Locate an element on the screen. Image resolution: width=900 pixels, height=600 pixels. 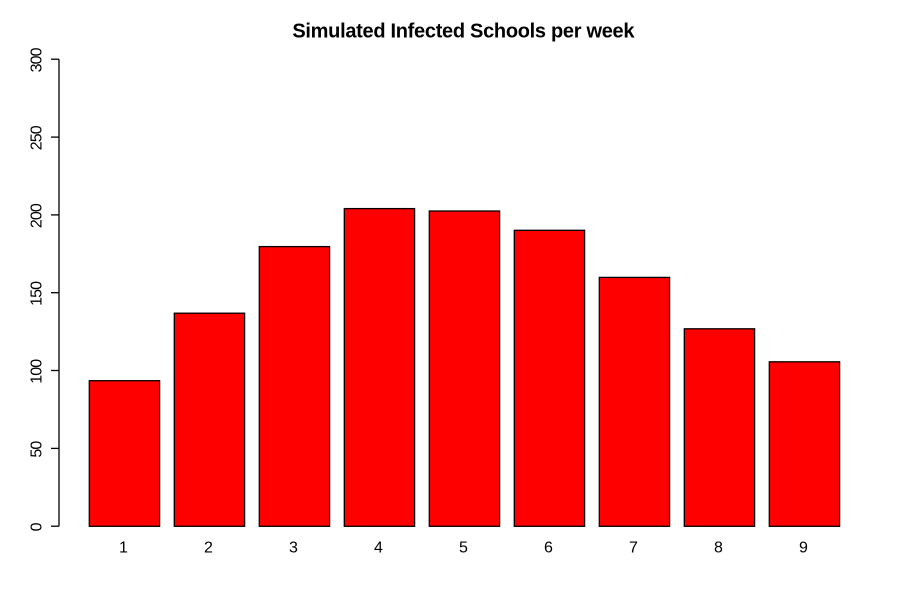
svg-text: 50 is located at coordinates (37, 449).